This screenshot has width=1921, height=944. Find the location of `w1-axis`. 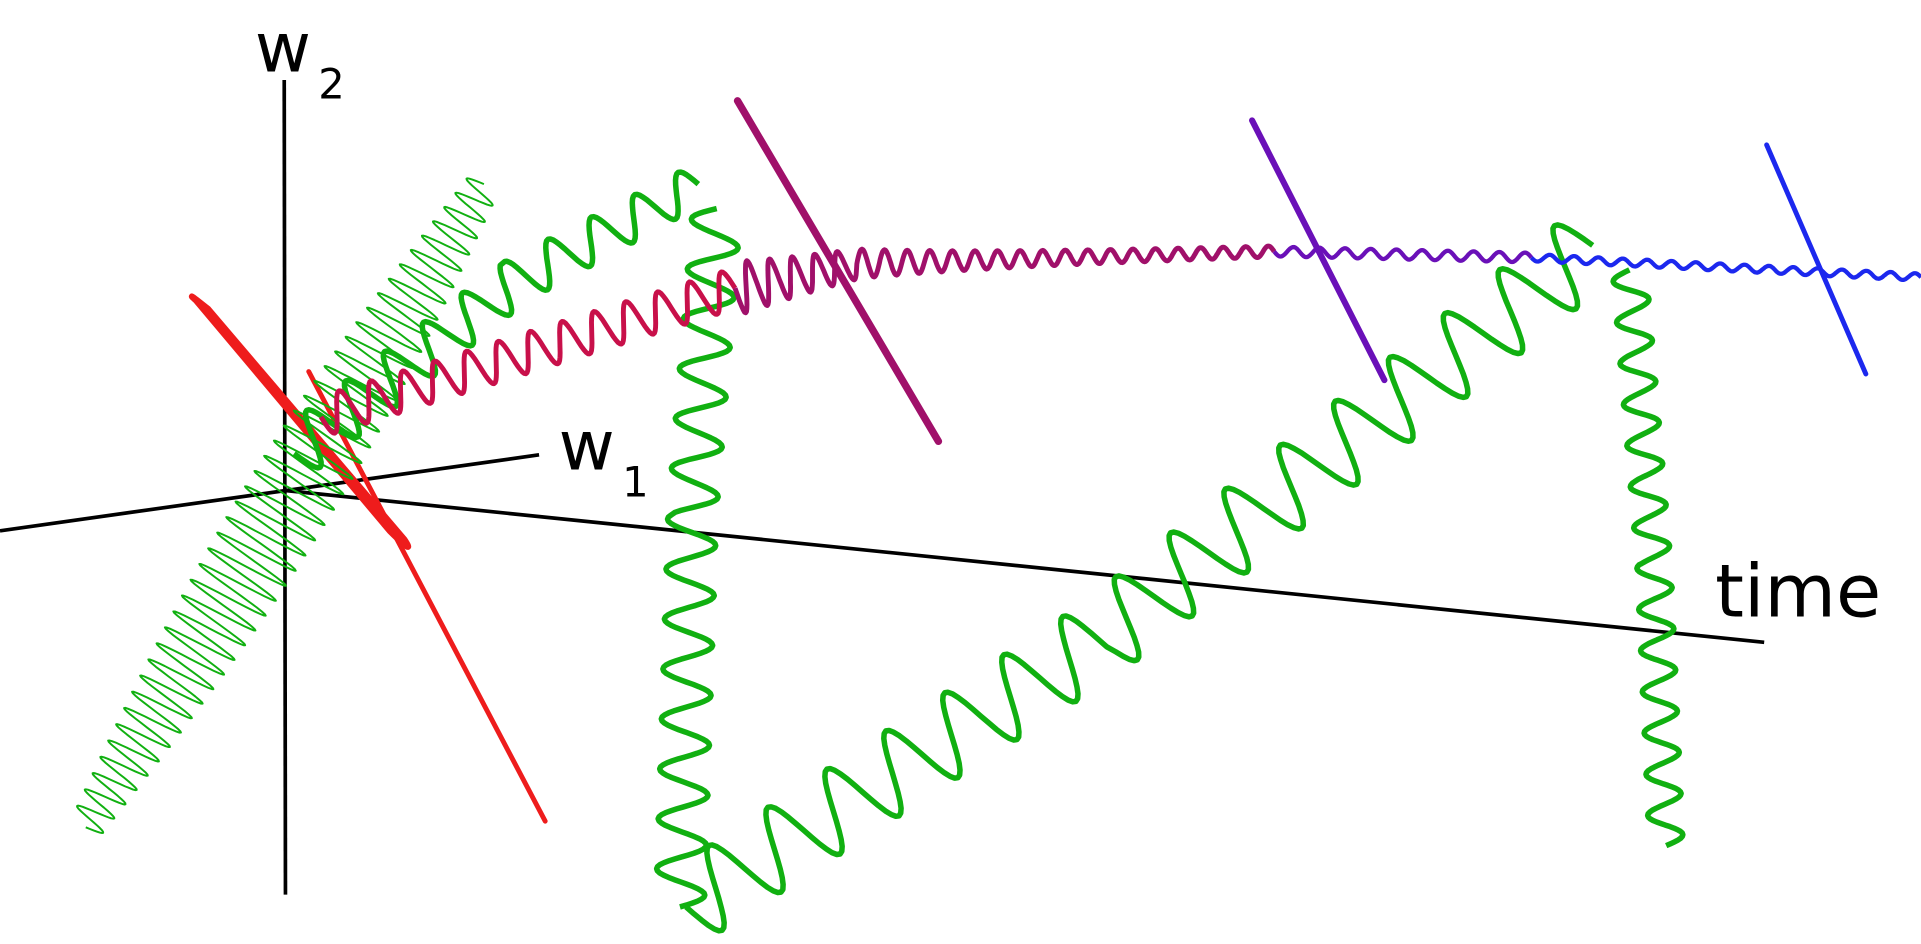

w1-axis is located at coordinates (270, 493).